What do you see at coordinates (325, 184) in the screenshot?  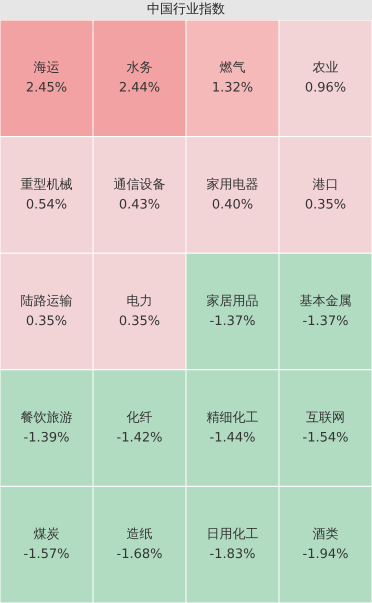 I see `category-label: 港口` at bounding box center [325, 184].